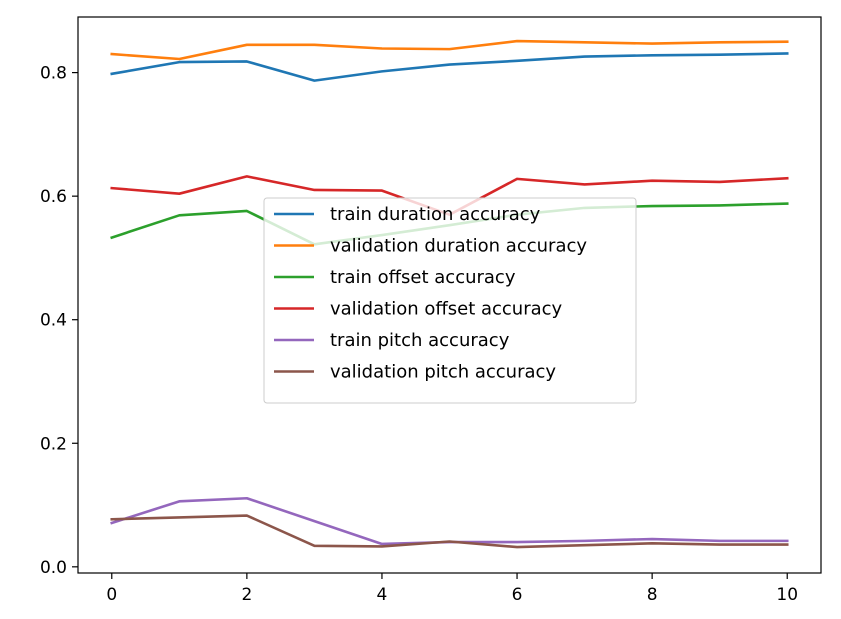 This screenshot has height=619, width=841. I want to click on y-tick-label-0: 0.0, so click(53, 568).